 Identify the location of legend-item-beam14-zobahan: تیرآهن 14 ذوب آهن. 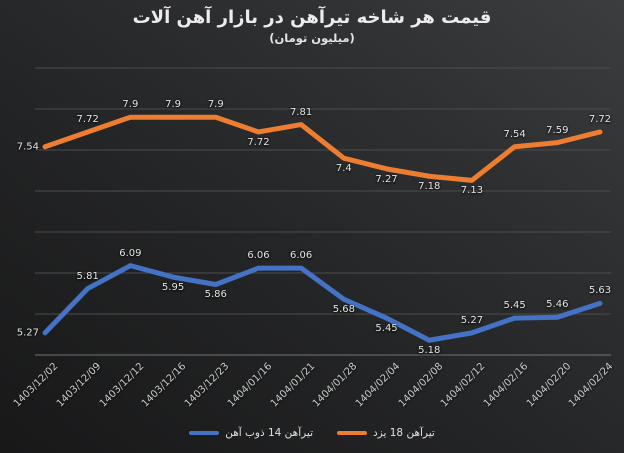
(251, 433).